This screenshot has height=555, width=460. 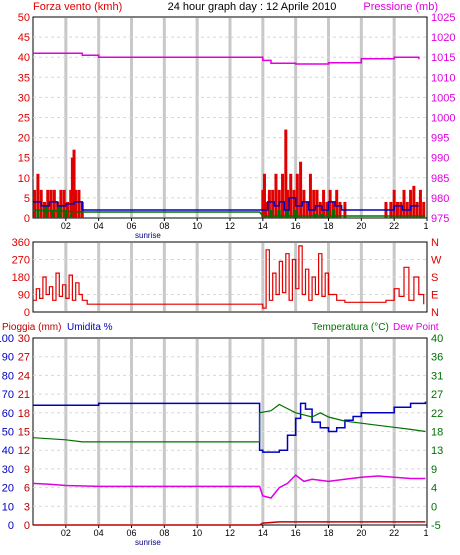 What do you see at coordinates (416, 327) in the screenshot?
I see `dewpoint-axis-label: Dew Point` at bounding box center [416, 327].